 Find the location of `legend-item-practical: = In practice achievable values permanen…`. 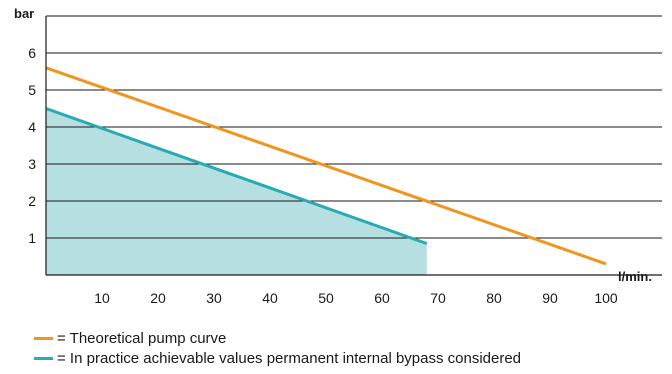

legend-item-practical: = In practice achievable values permanen… is located at coordinates (277, 358).